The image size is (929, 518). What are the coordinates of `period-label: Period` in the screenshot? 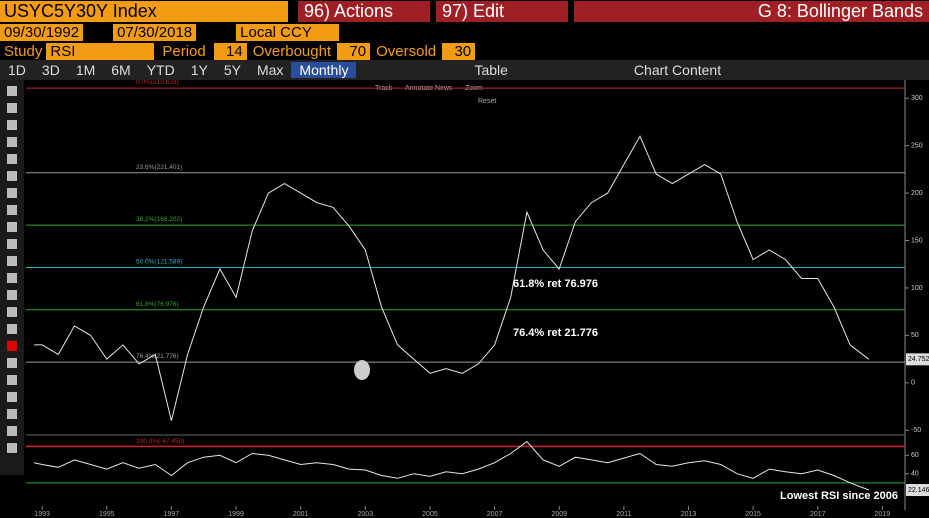 It's located at (184, 51).